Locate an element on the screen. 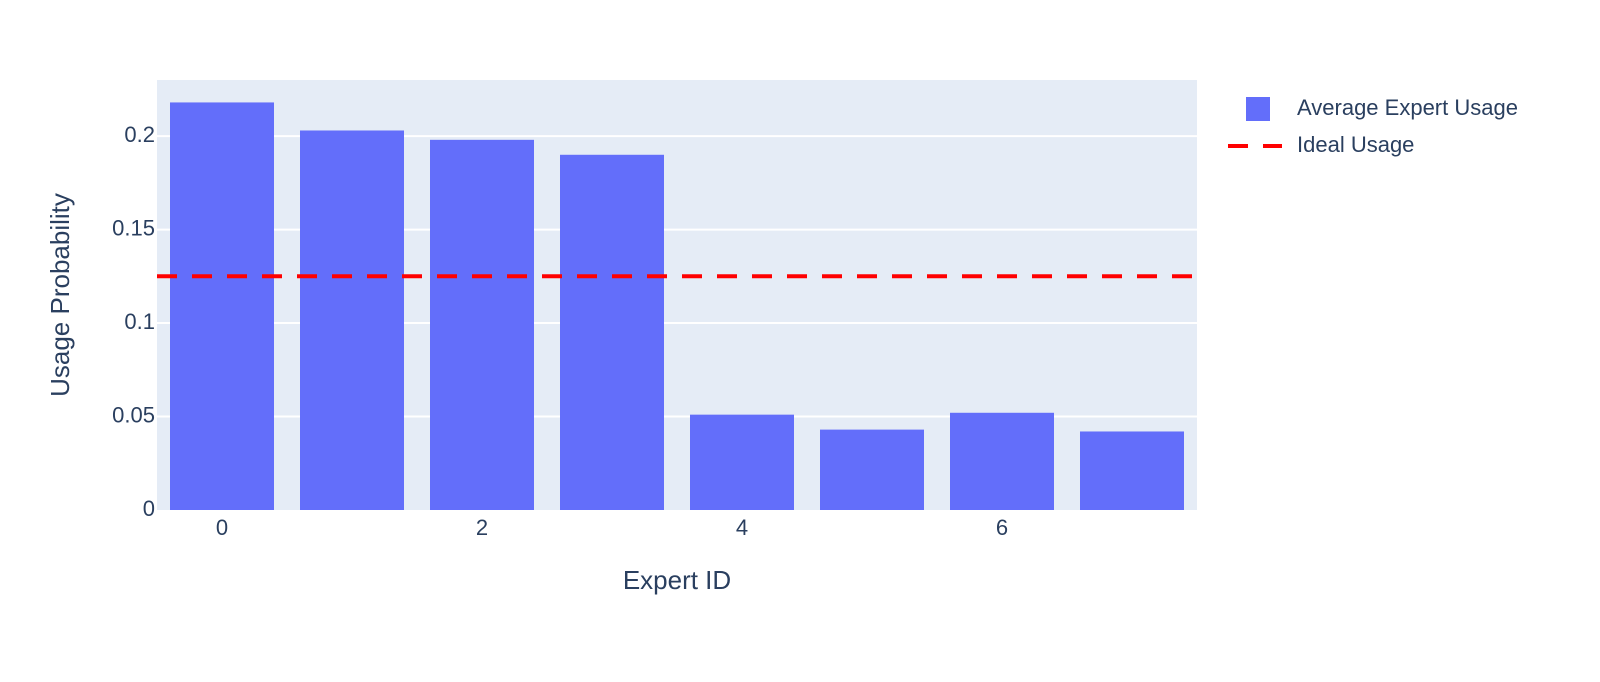 The width and height of the screenshot is (1600, 682). x-tick-label: 6 is located at coordinates (1002, 527).